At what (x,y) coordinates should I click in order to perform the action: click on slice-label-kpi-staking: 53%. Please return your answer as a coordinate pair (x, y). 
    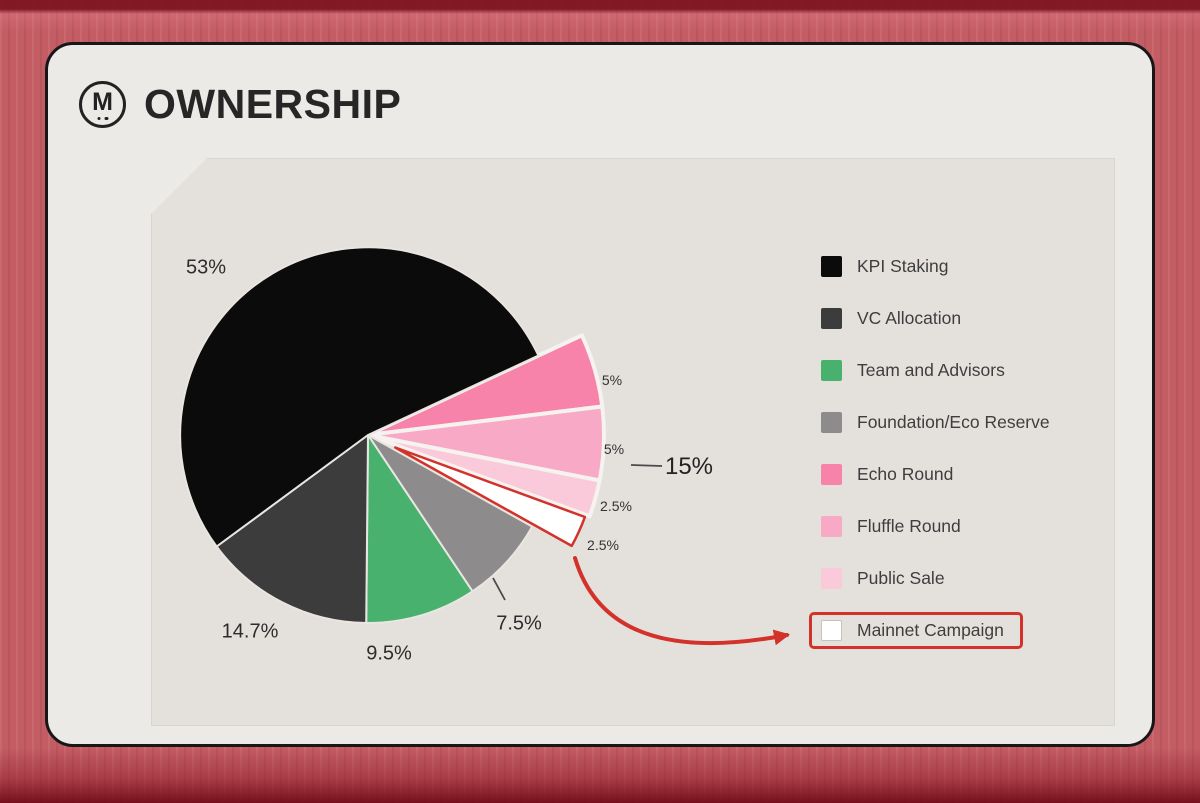
    Looking at the image, I should click on (206, 267).